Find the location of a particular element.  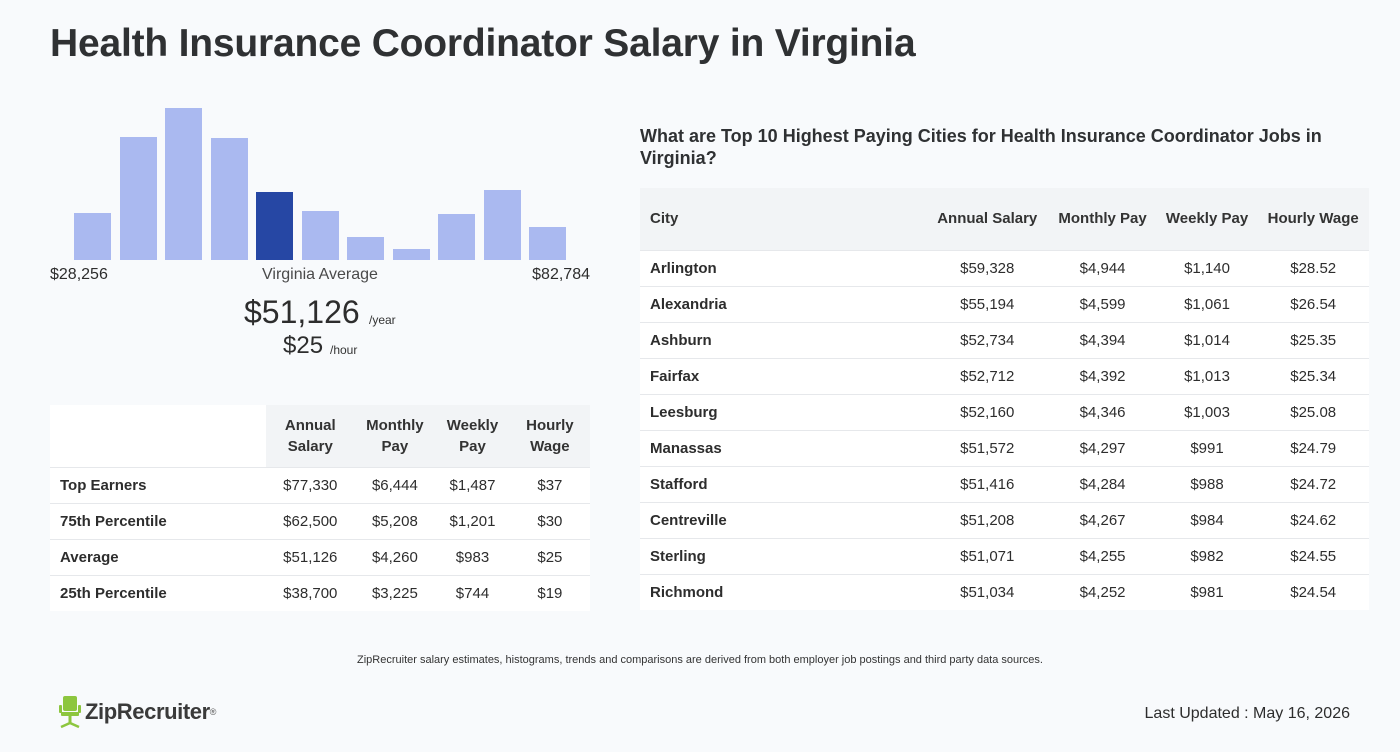

city-value: $25.08 is located at coordinates (1313, 411).